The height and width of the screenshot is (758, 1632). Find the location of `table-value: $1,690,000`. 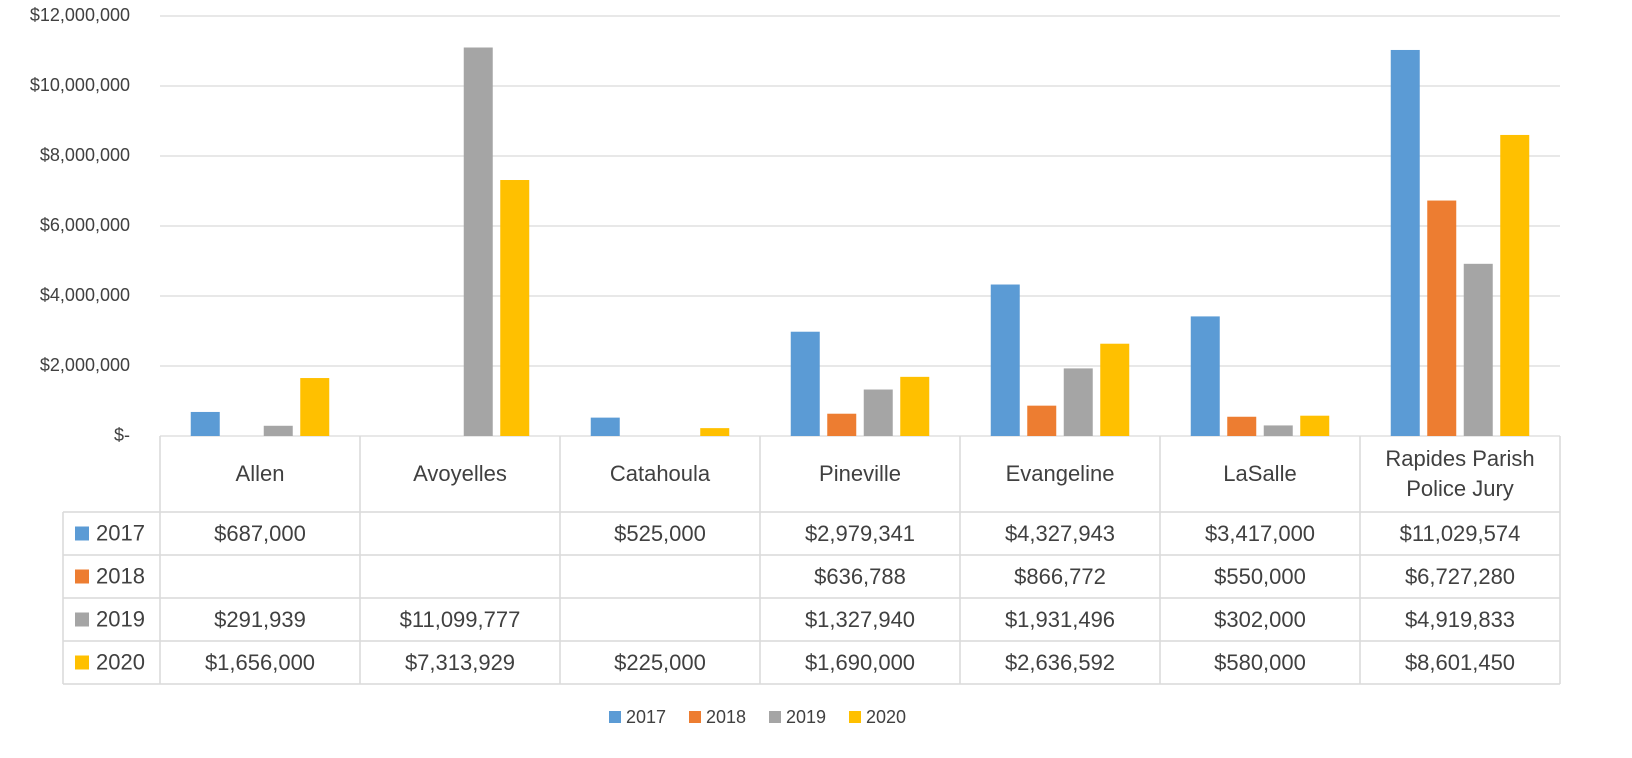

table-value: $1,690,000 is located at coordinates (860, 662).